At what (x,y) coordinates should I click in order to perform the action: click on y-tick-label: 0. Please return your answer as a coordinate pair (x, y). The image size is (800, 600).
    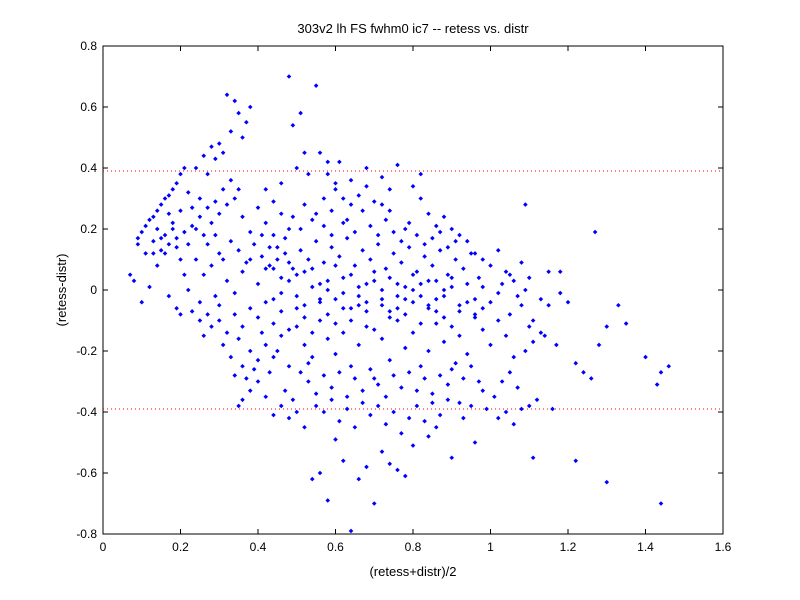
    Looking at the image, I should click on (93, 290).